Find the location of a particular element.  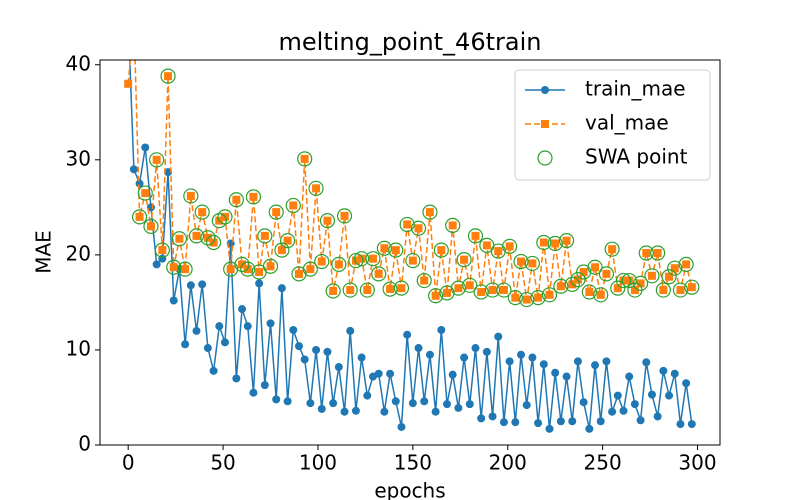

y-tick-label: 10 is located at coordinates (78, 348).